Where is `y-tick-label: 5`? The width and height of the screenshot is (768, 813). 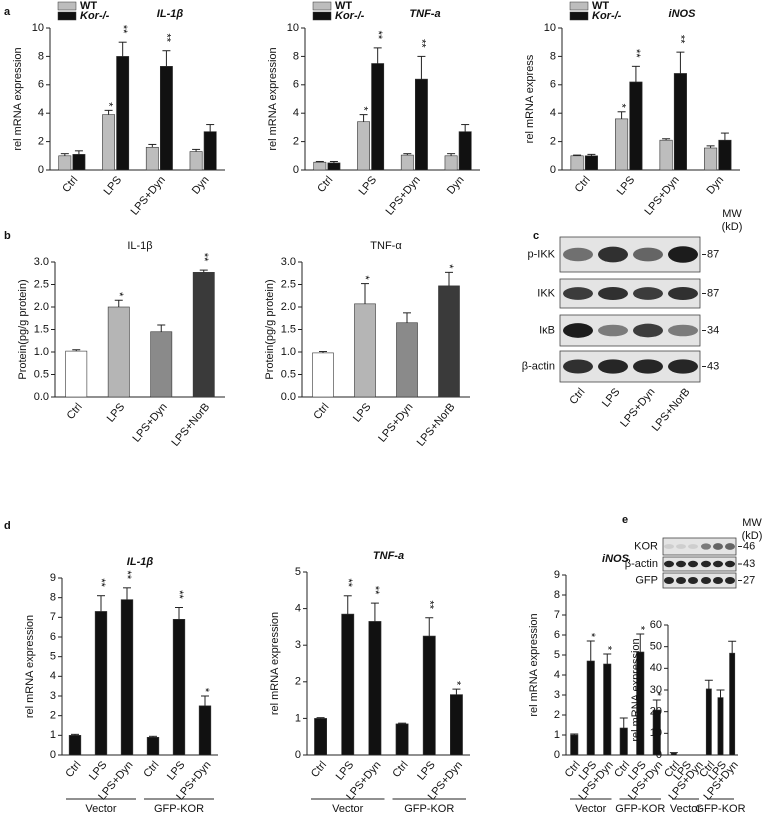 y-tick-label: 5 is located at coordinates (557, 655).